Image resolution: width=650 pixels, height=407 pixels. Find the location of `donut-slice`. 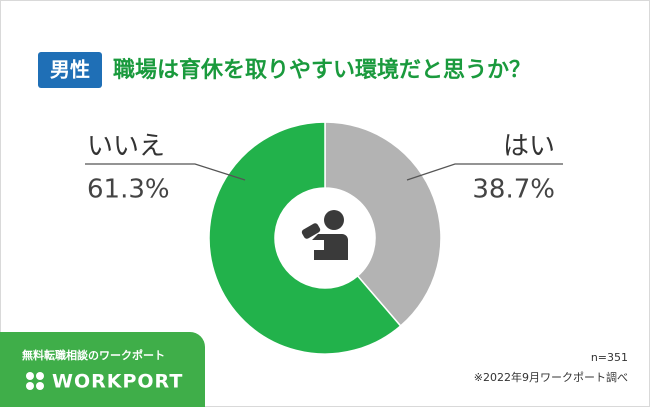

donut-slice is located at coordinates (383, 224).